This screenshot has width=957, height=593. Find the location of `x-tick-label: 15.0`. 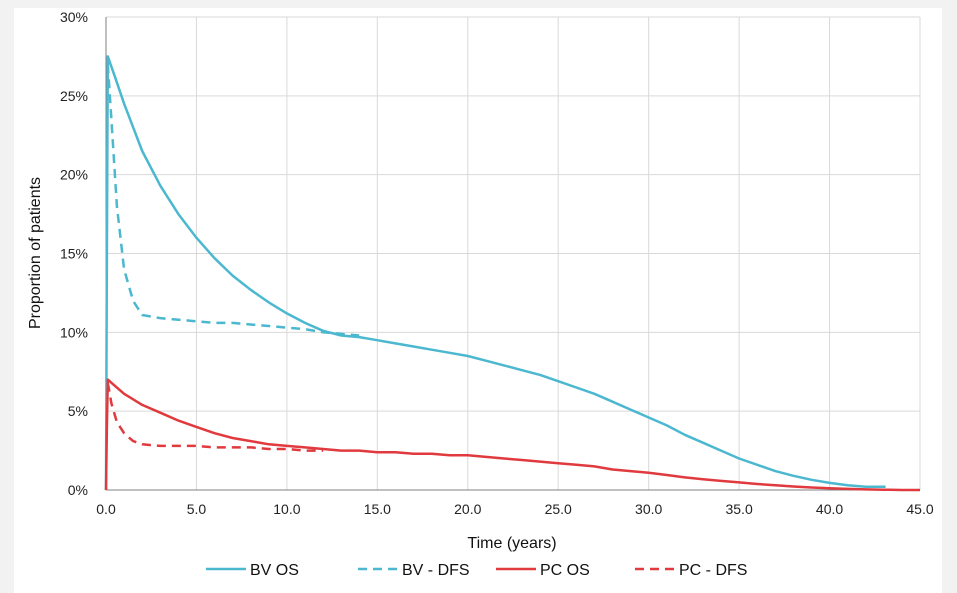

x-tick-label: 15.0 is located at coordinates (377, 509).